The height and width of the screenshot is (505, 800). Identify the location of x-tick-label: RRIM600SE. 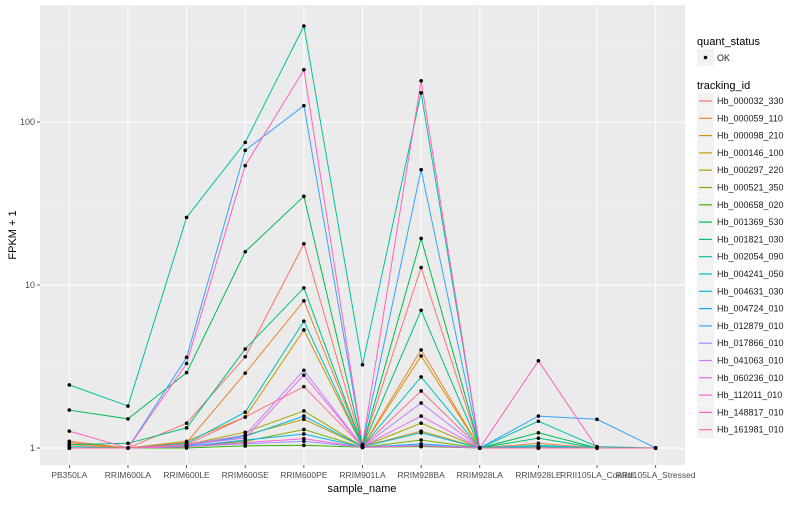
(246, 475).